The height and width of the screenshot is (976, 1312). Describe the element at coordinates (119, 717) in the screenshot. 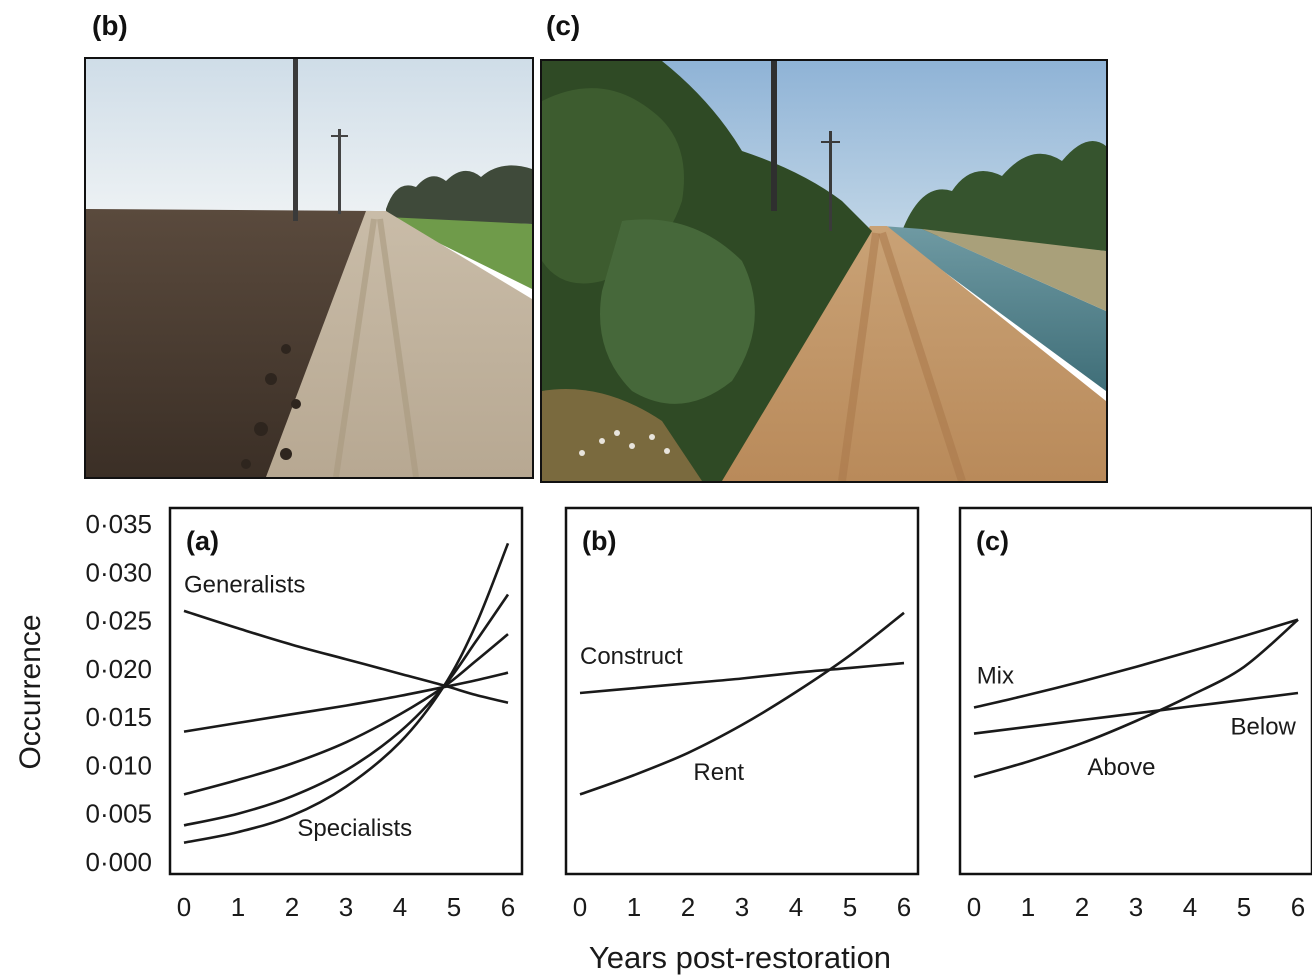

I see `y-tick-label: 0·015` at that location.